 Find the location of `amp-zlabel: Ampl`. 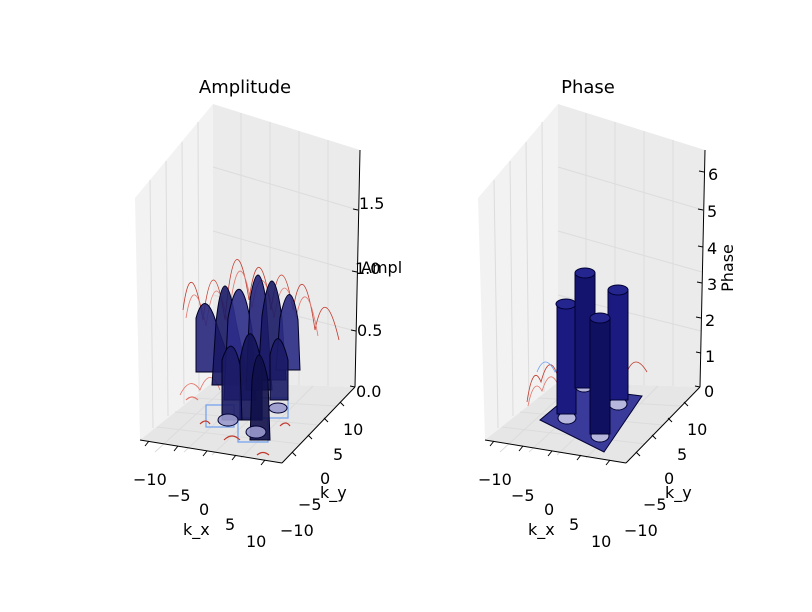

amp-zlabel: Ampl is located at coordinates (381, 267).